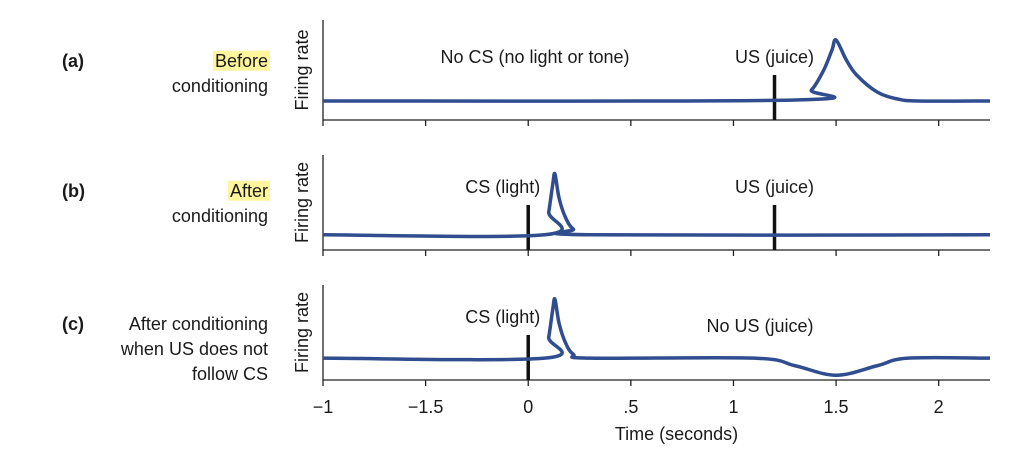 The width and height of the screenshot is (1033, 467). I want to click on annotation: No CS (no light or tone), so click(534, 57).